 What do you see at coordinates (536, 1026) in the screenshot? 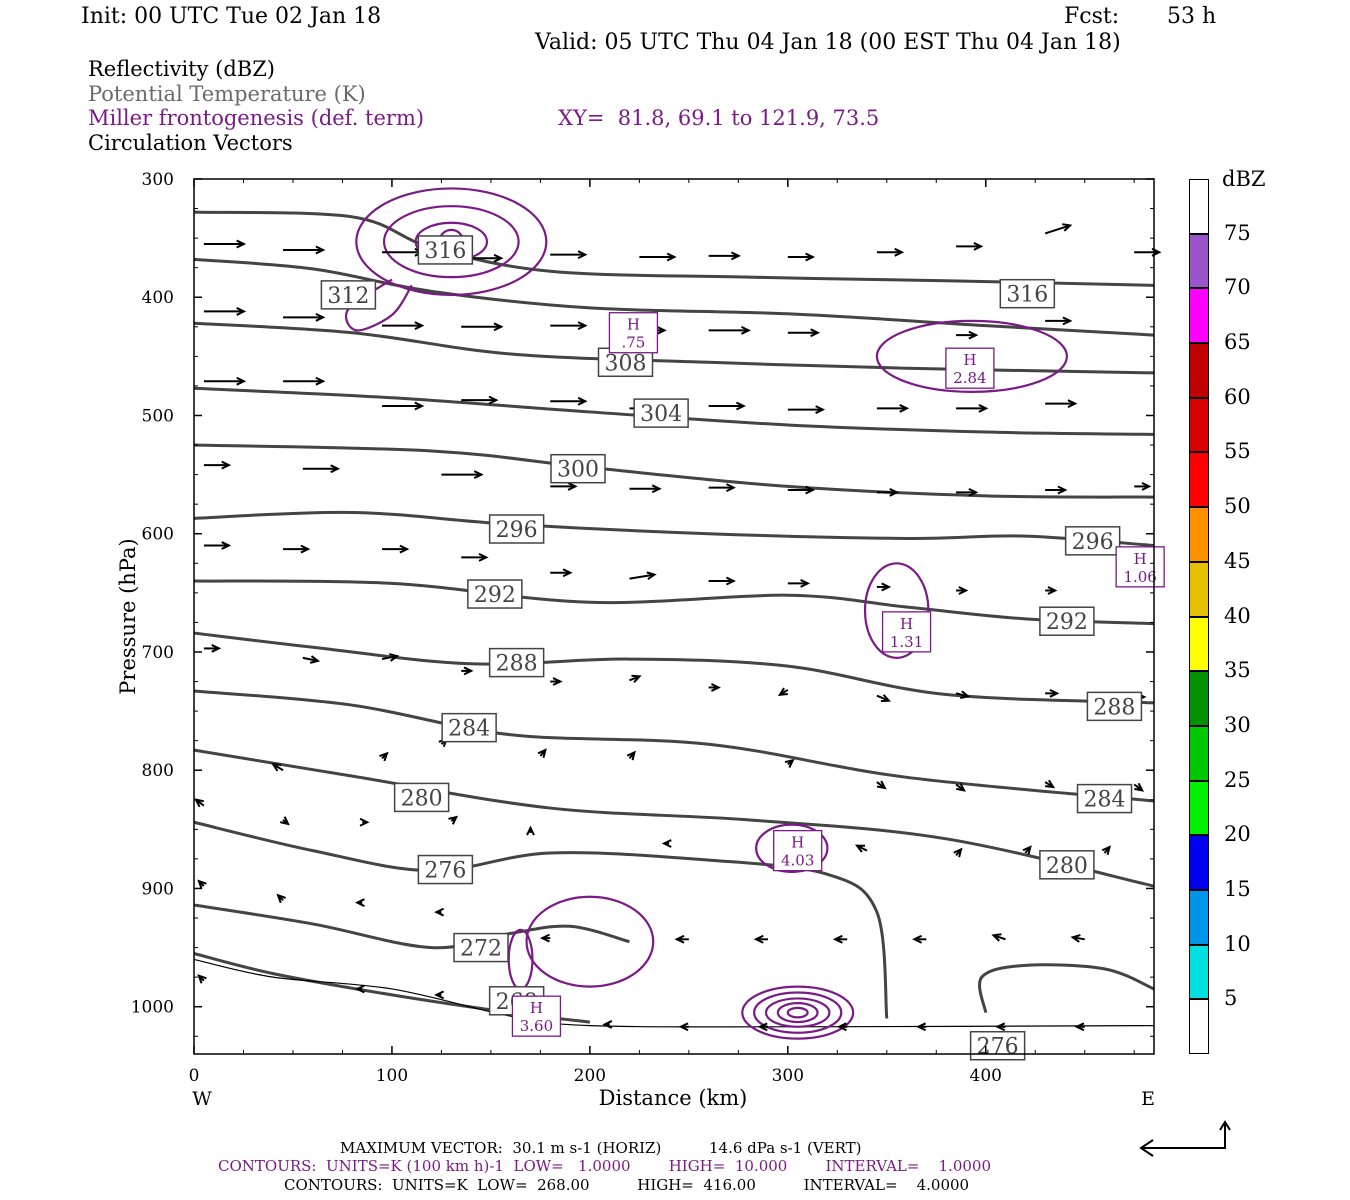
I see `miller-max-value: 3.60` at bounding box center [536, 1026].